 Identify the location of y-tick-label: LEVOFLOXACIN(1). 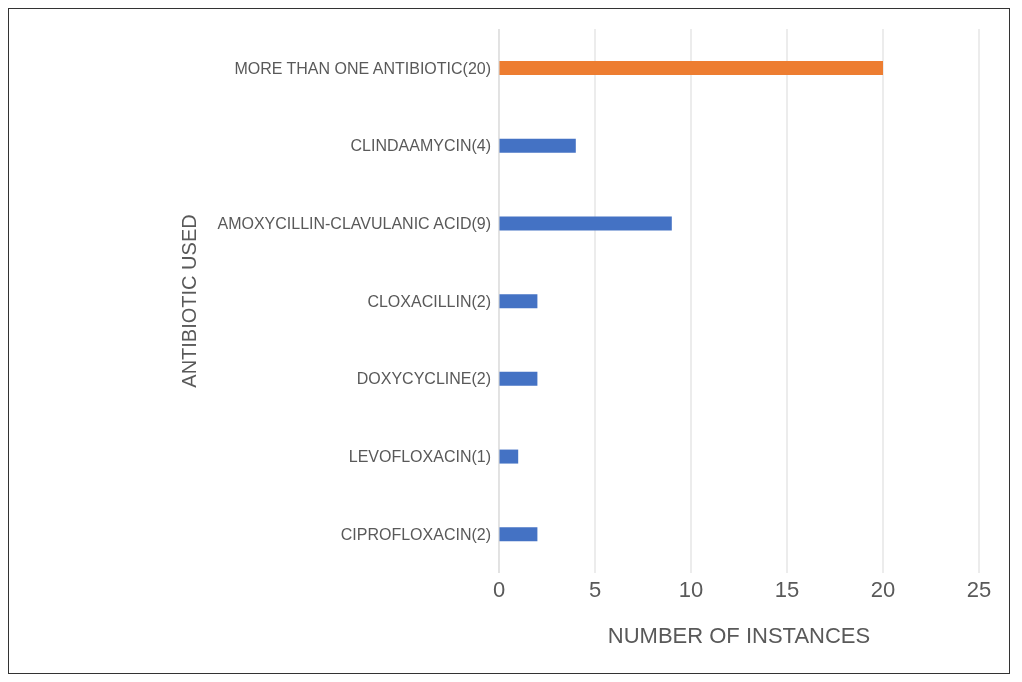
(419, 457).